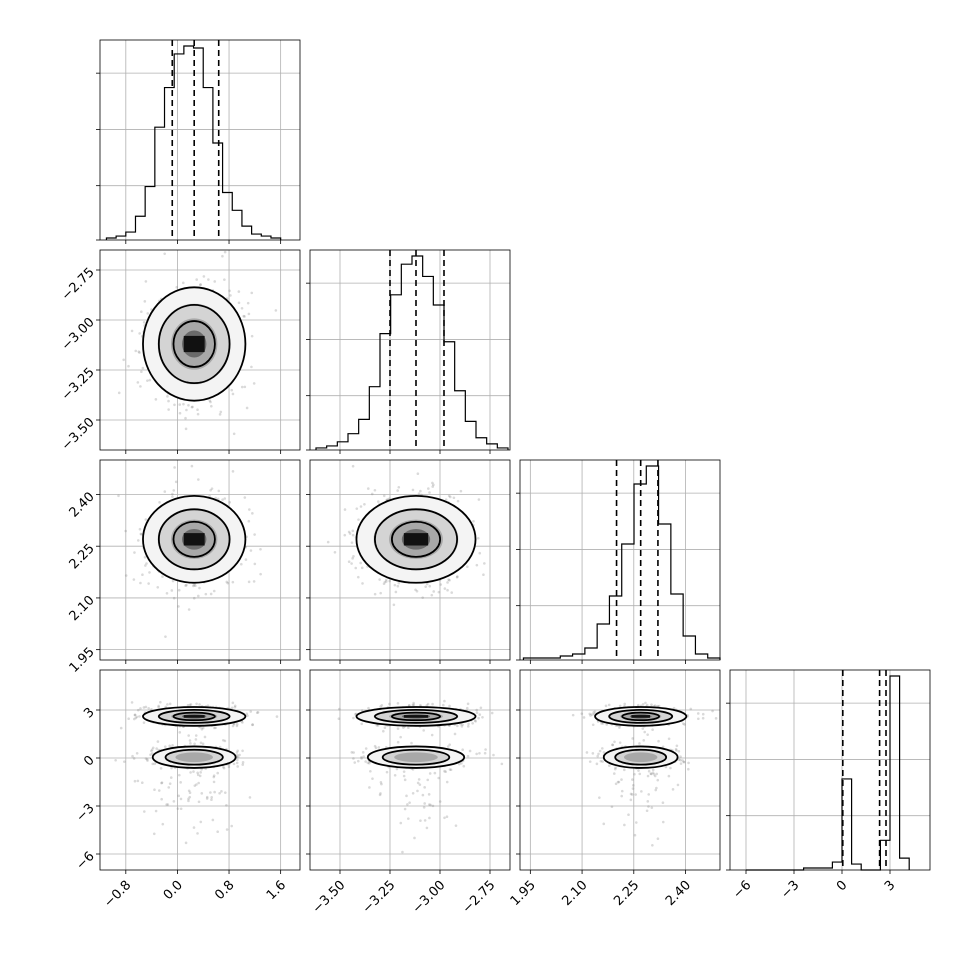 This screenshot has height=970, width=970. What do you see at coordinates (412, 352) in the screenshot?
I see `histogram-step` at bounding box center [412, 352].